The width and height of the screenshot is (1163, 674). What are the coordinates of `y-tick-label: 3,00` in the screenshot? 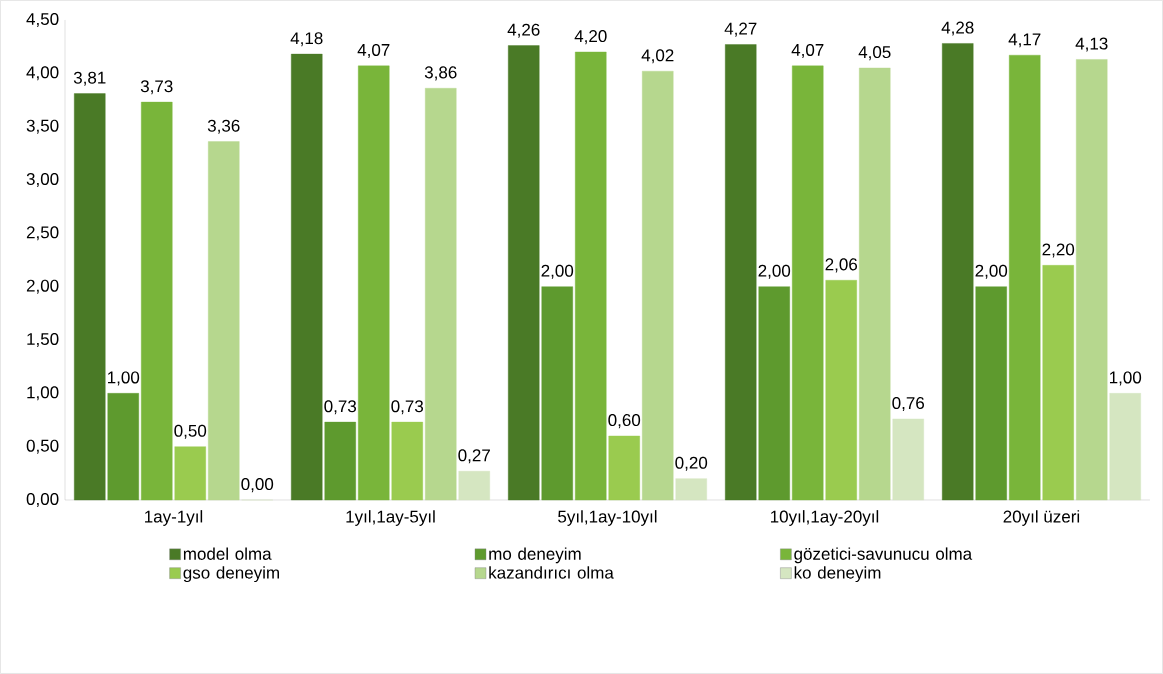 It's located at (42, 180).